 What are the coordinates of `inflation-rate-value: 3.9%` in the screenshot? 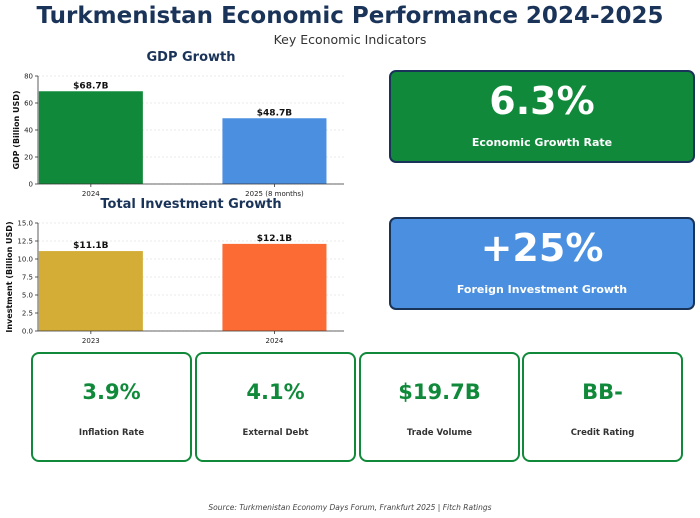 It's located at (111, 392).